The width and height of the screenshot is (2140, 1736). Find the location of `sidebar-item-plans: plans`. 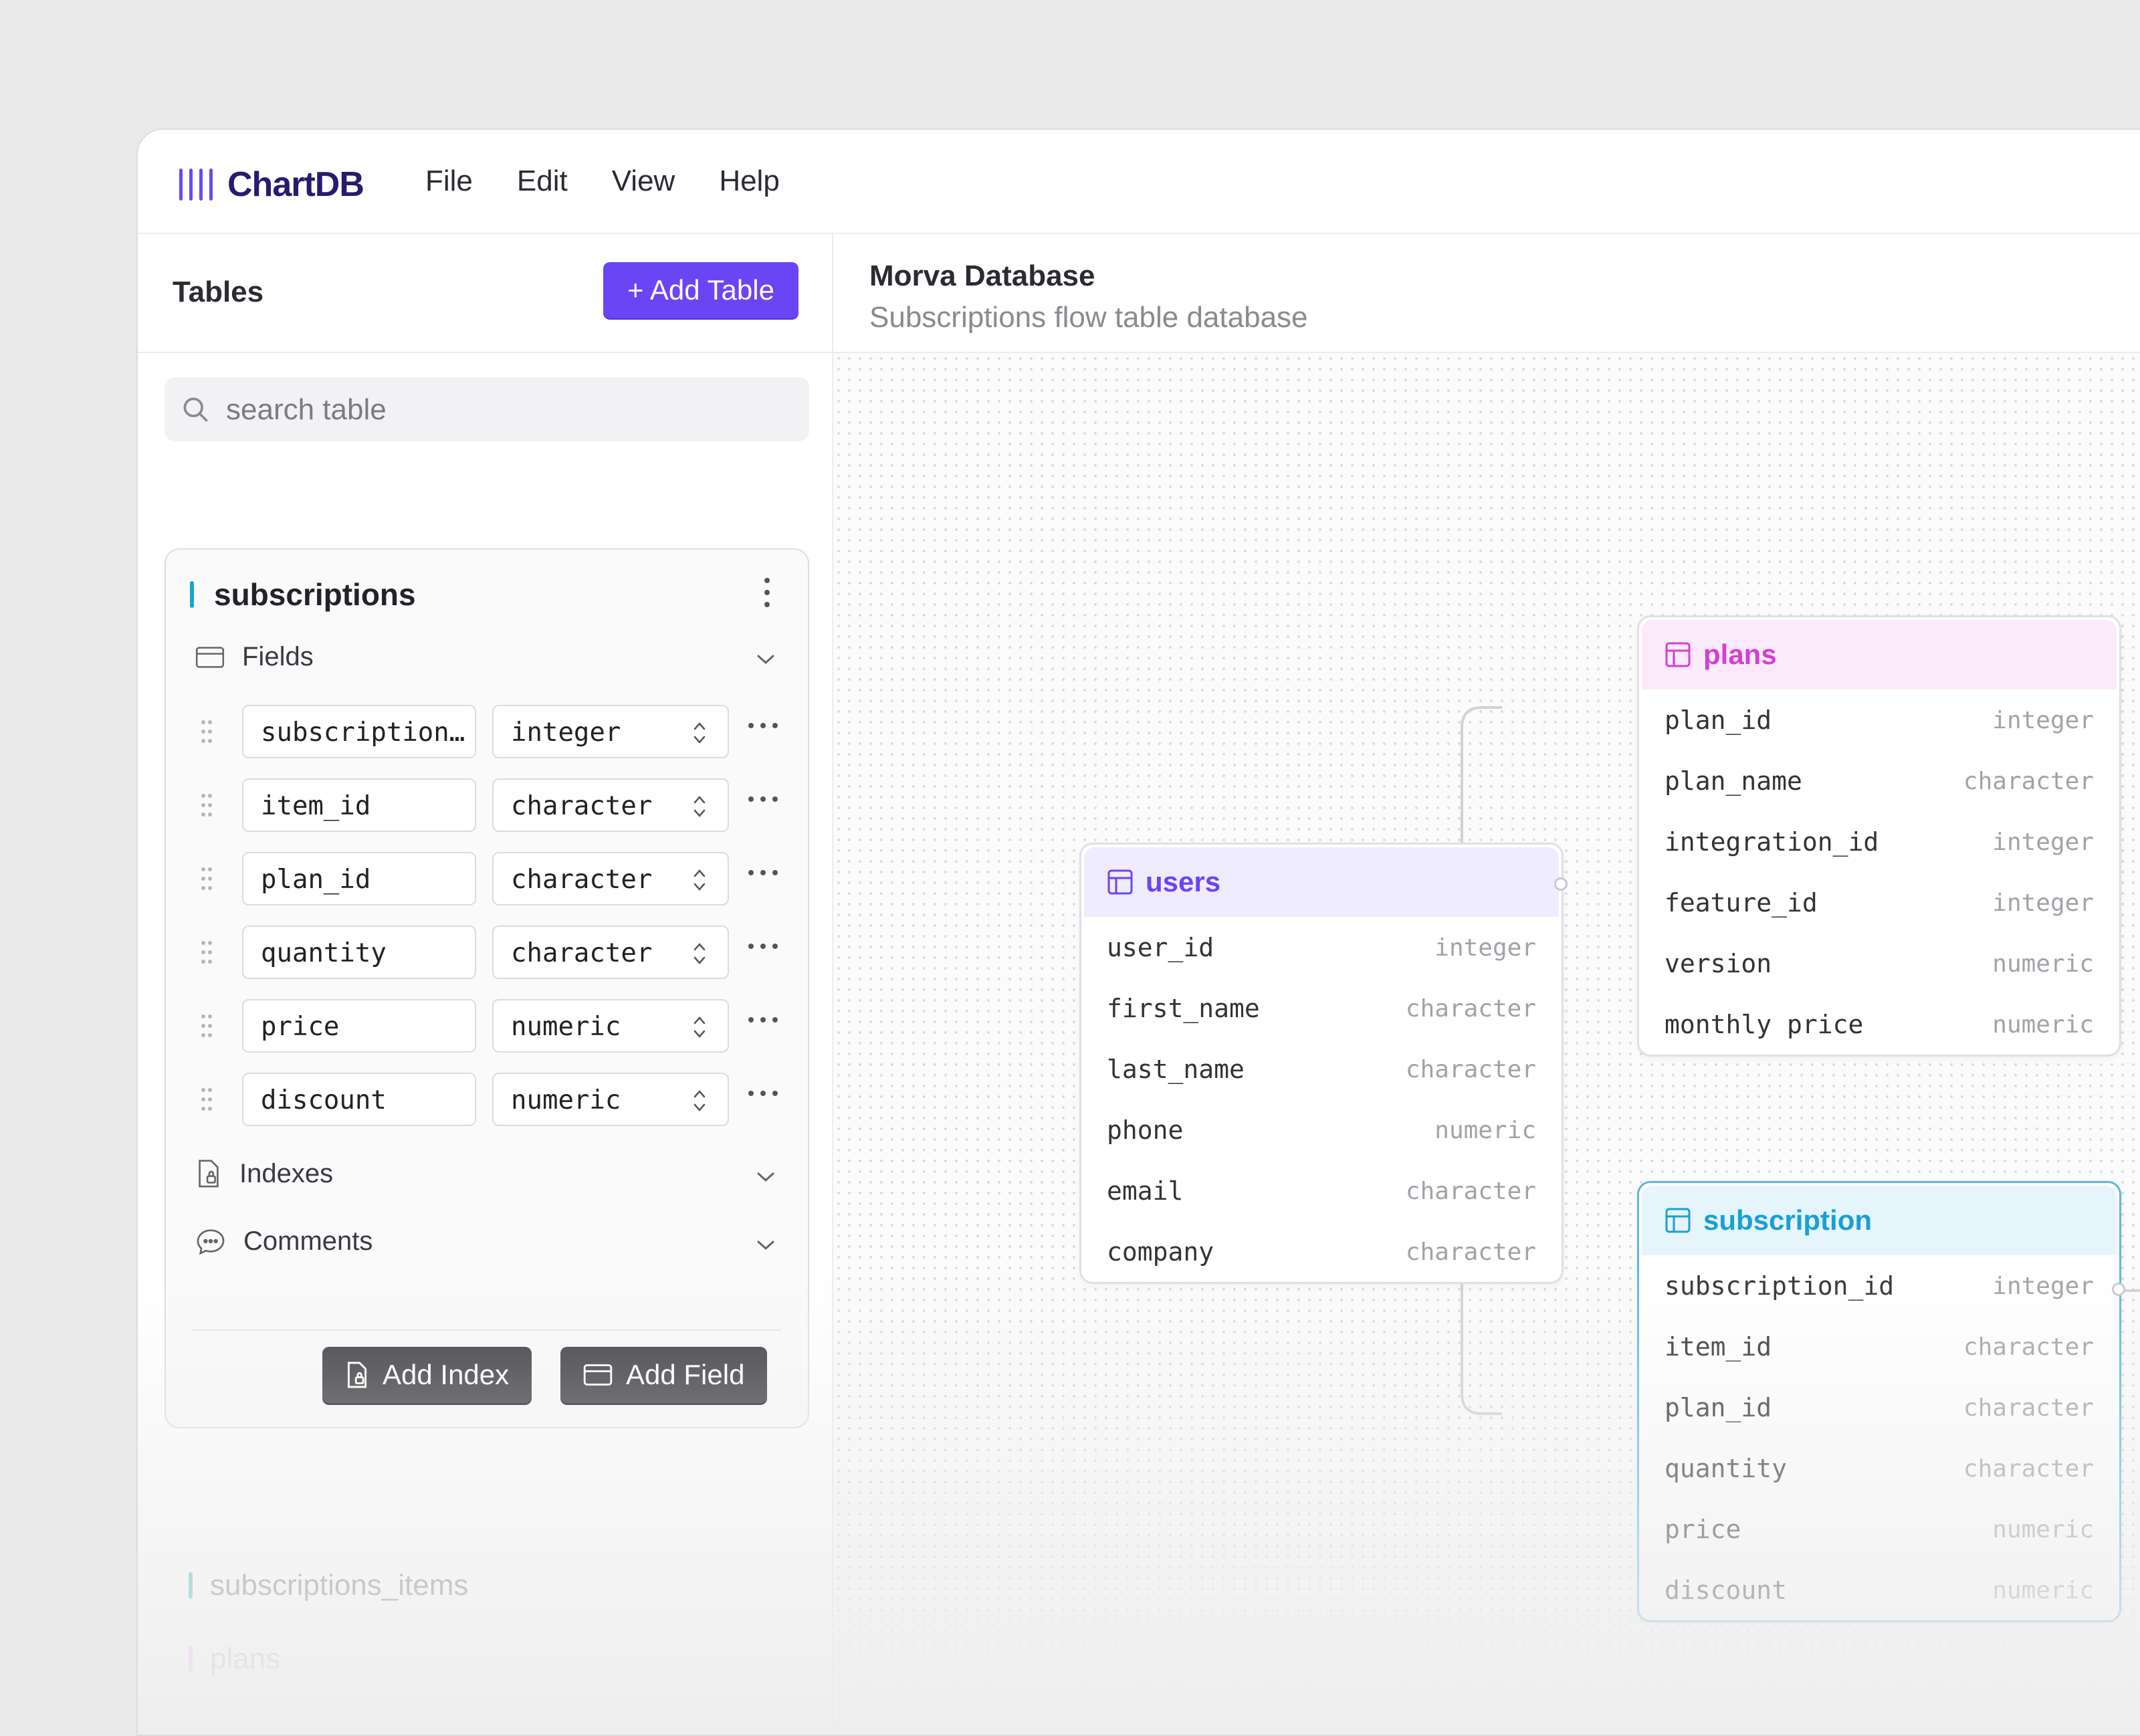

sidebar-item-plans: plans is located at coordinates (234, 1659).